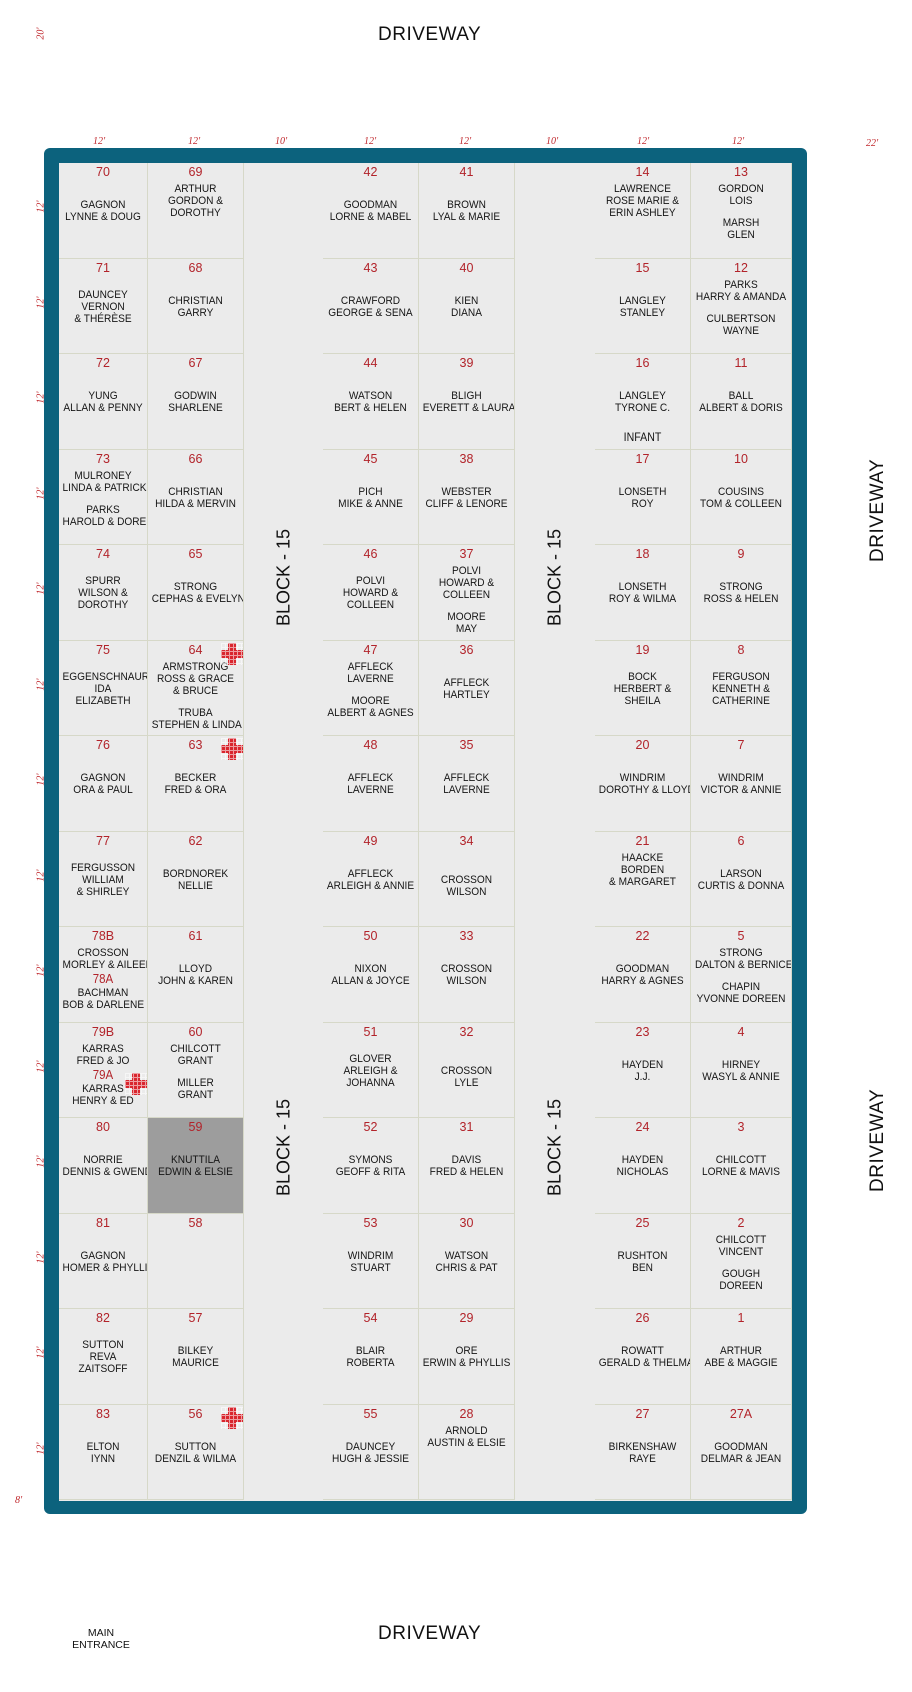 This screenshot has height=1692, width=912. I want to click on plot-lot: 79B KARRAS FRED & JO 79A KARRAS HENRY & ED, so click(103, 1070).